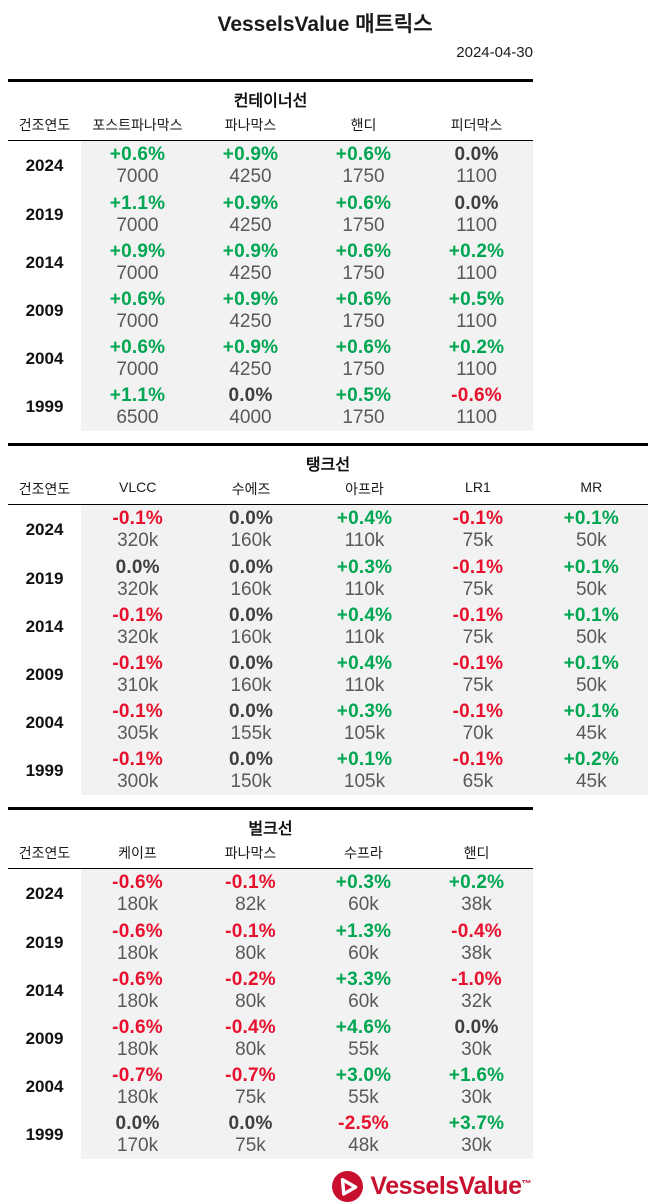  Describe the element at coordinates (270, 893) in the screenshot. I see `table-row: 2024 -0.6% 180k -0.1% 82k +0.3% 60k +0.2% 38k` at that location.